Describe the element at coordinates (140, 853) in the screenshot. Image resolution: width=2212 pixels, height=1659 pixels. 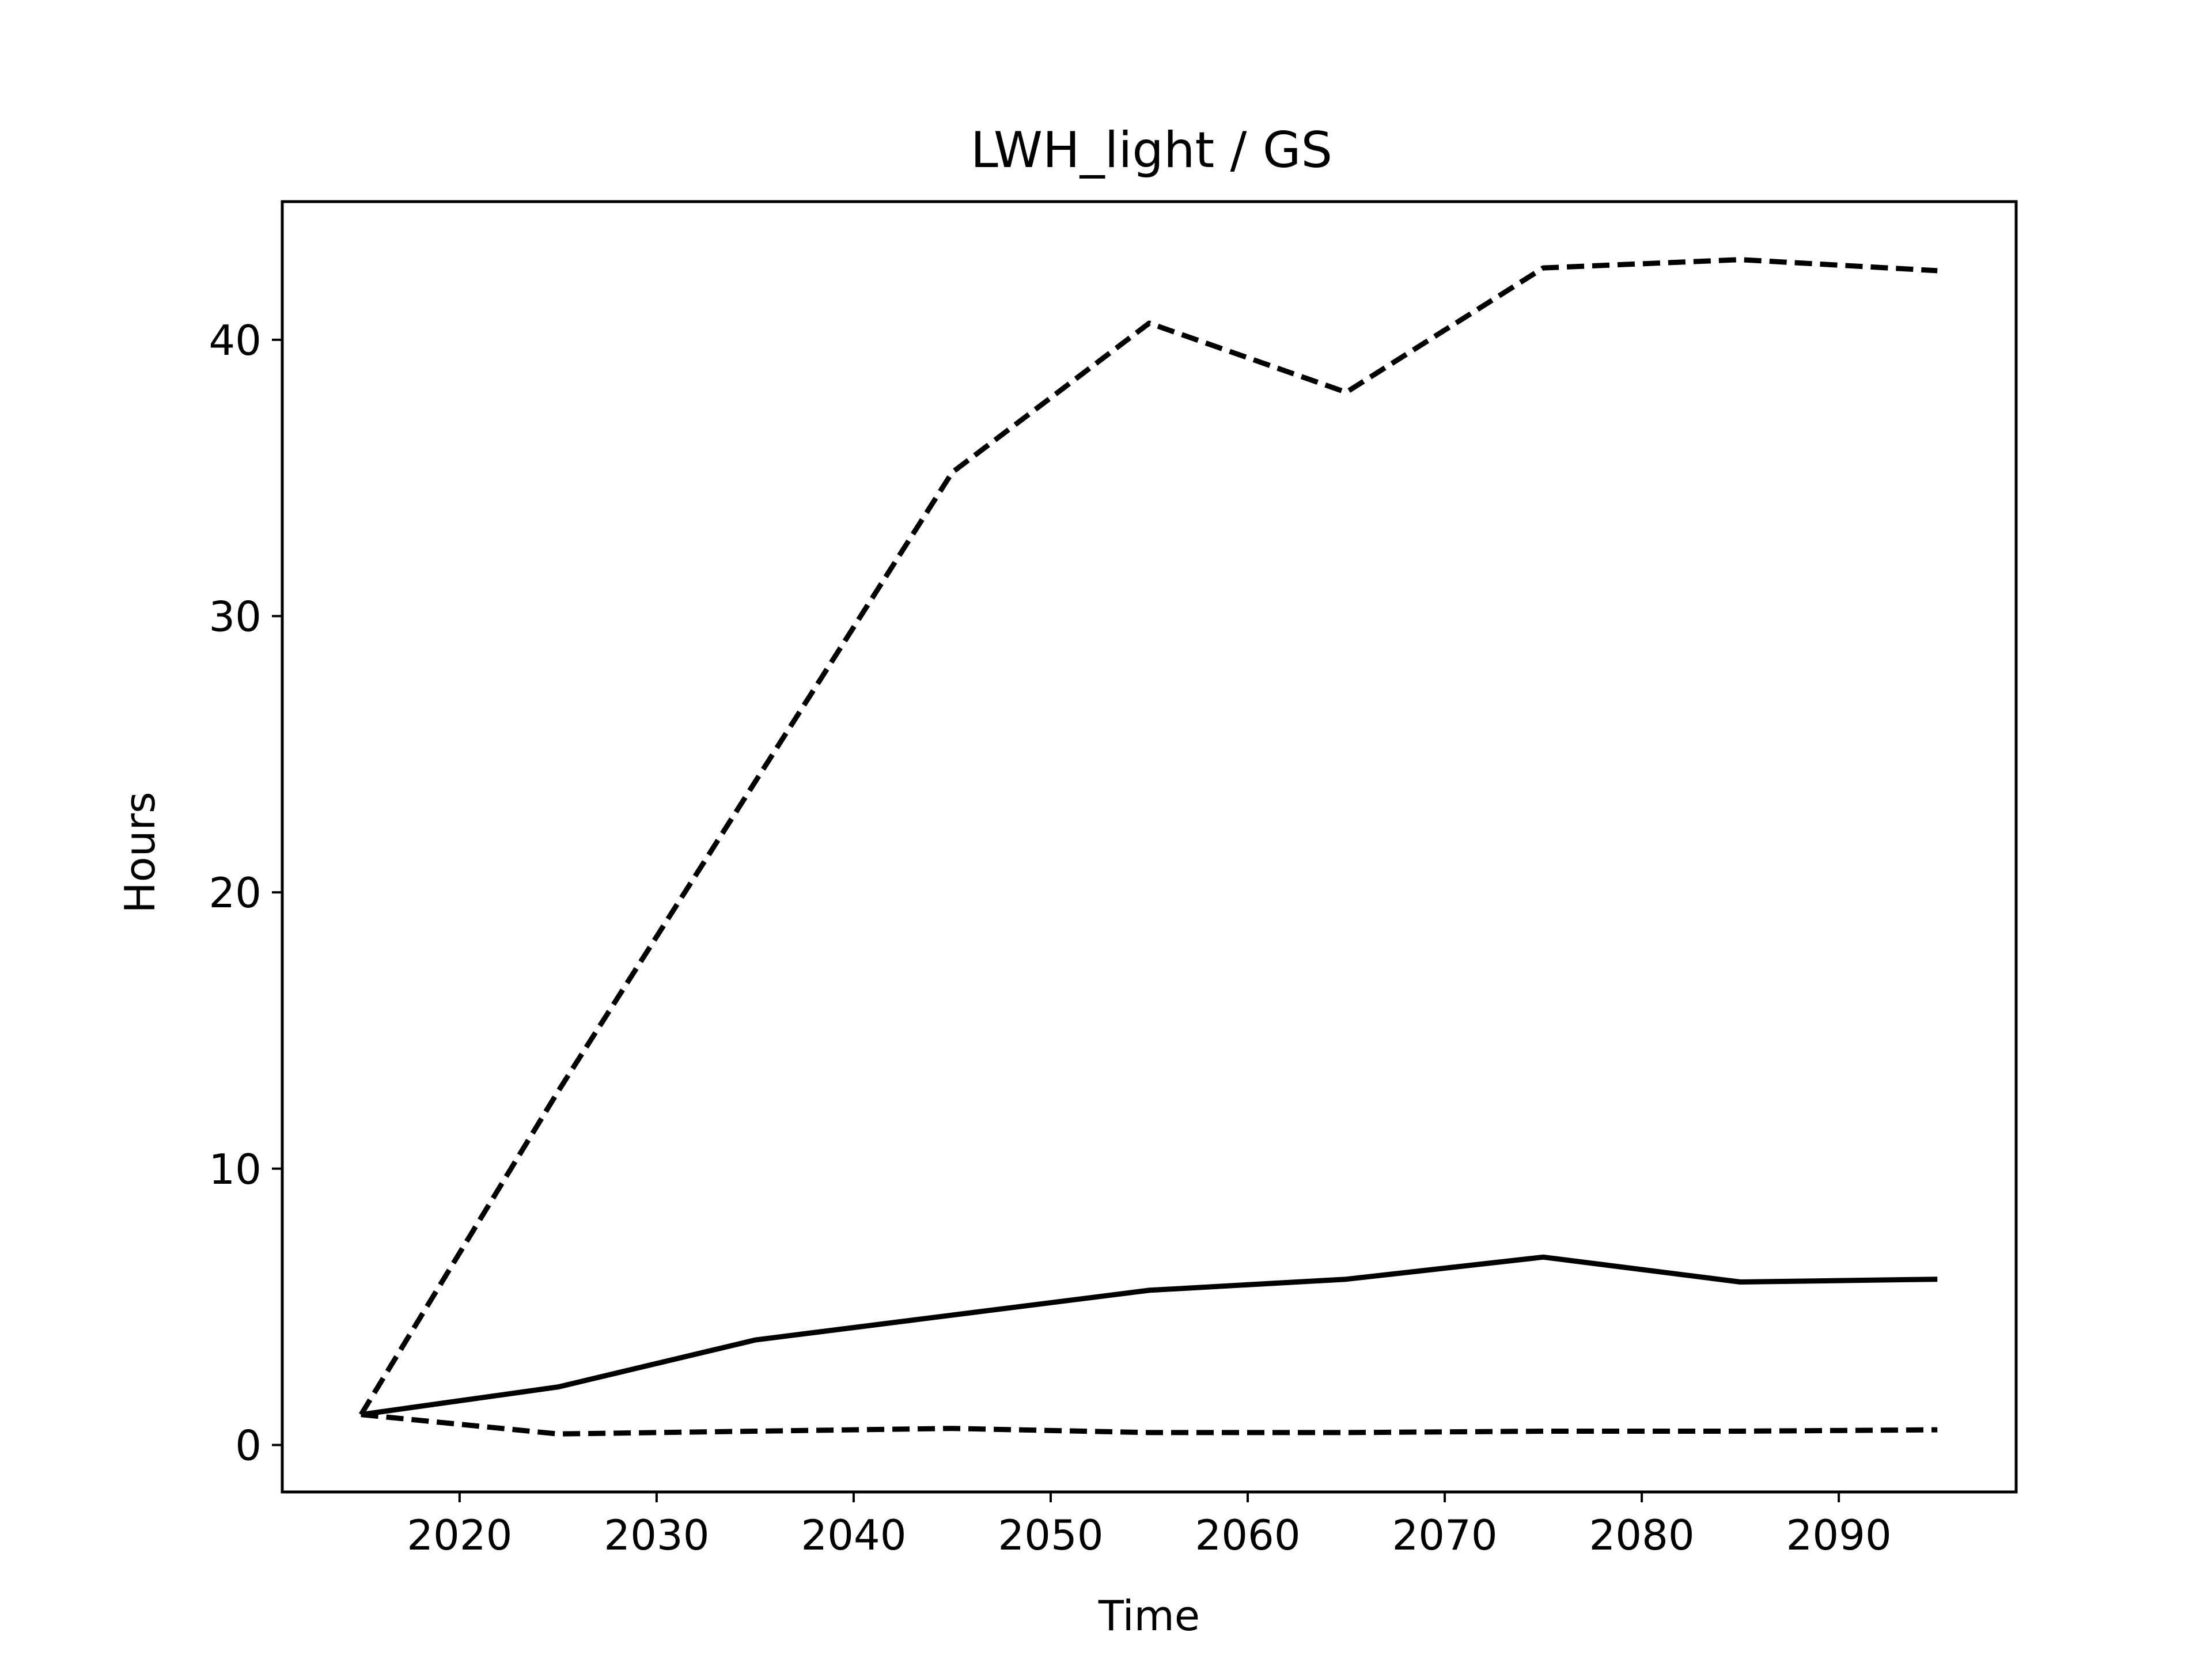
I see `y-axis-label: Hours` at that location.